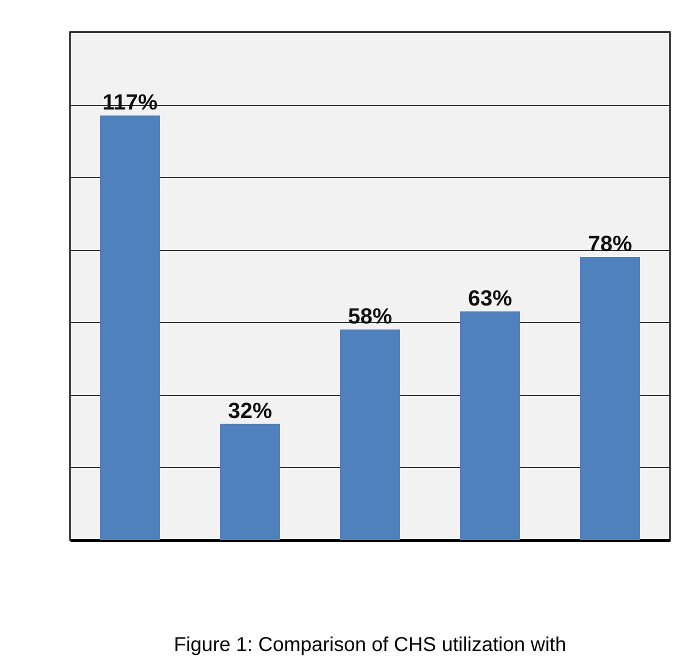 The width and height of the screenshot is (686, 667). Describe the element at coordinates (490, 297) in the screenshot. I see `data-label: 63%` at that location.